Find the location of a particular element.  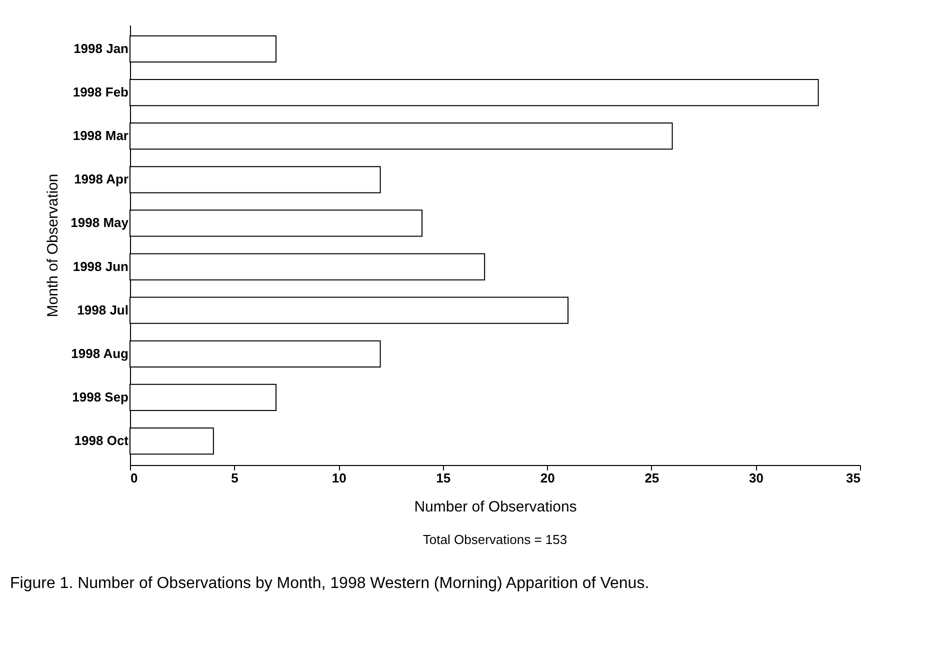

y-tick-label: 1998 Mar is located at coordinates (100, 136).